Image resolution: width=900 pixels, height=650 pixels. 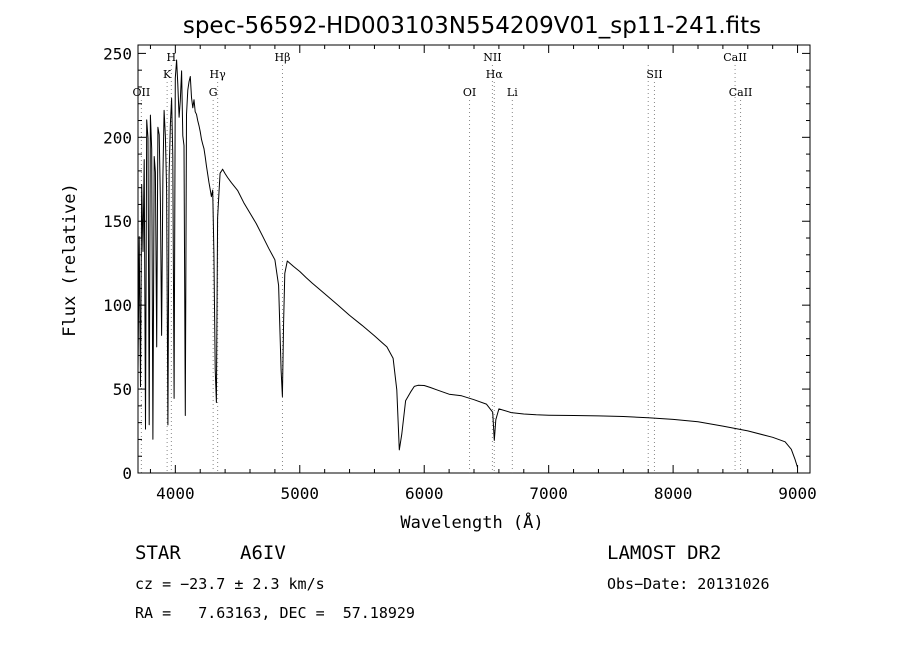 I want to click on y-tick-label: 200, so click(x=117, y=137).